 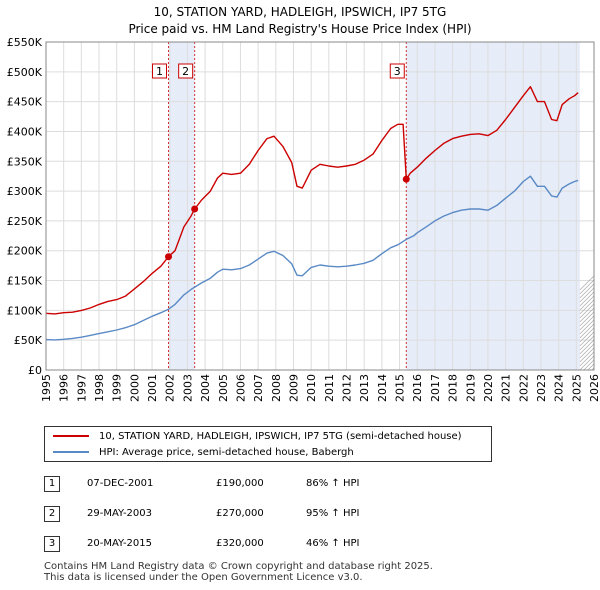 What do you see at coordinates (187, 388) in the screenshot?
I see `x-tick-label: 2003` at bounding box center [187, 388].